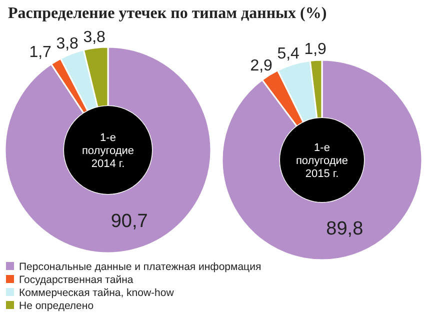 This screenshot has width=430, height=320. What do you see at coordinates (108, 151) in the screenshot?
I see `text: 1-е полугодие 2014 г.` at bounding box center [108, 151].